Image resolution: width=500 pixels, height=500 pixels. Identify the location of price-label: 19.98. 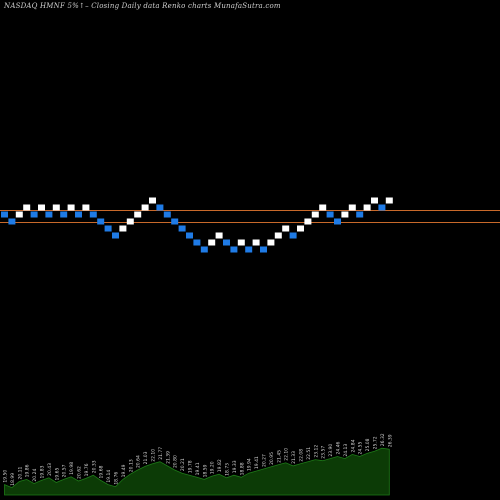
(72, 468).